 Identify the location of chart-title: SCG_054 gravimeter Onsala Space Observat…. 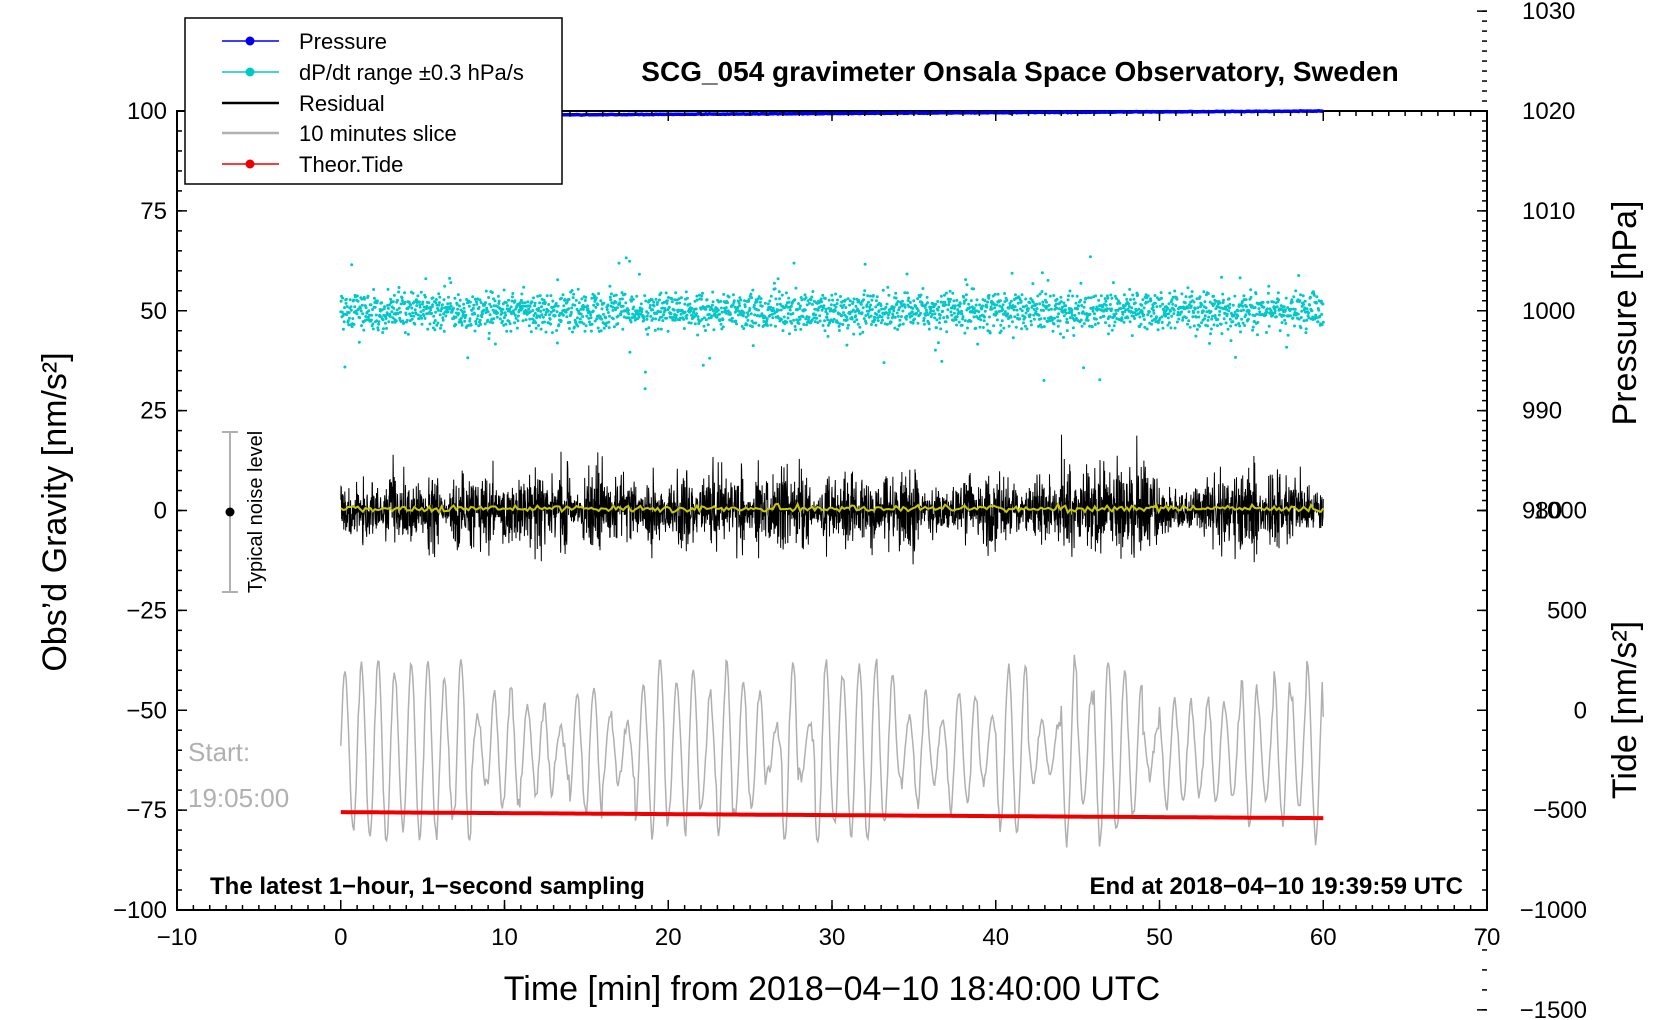
(1019, 71).